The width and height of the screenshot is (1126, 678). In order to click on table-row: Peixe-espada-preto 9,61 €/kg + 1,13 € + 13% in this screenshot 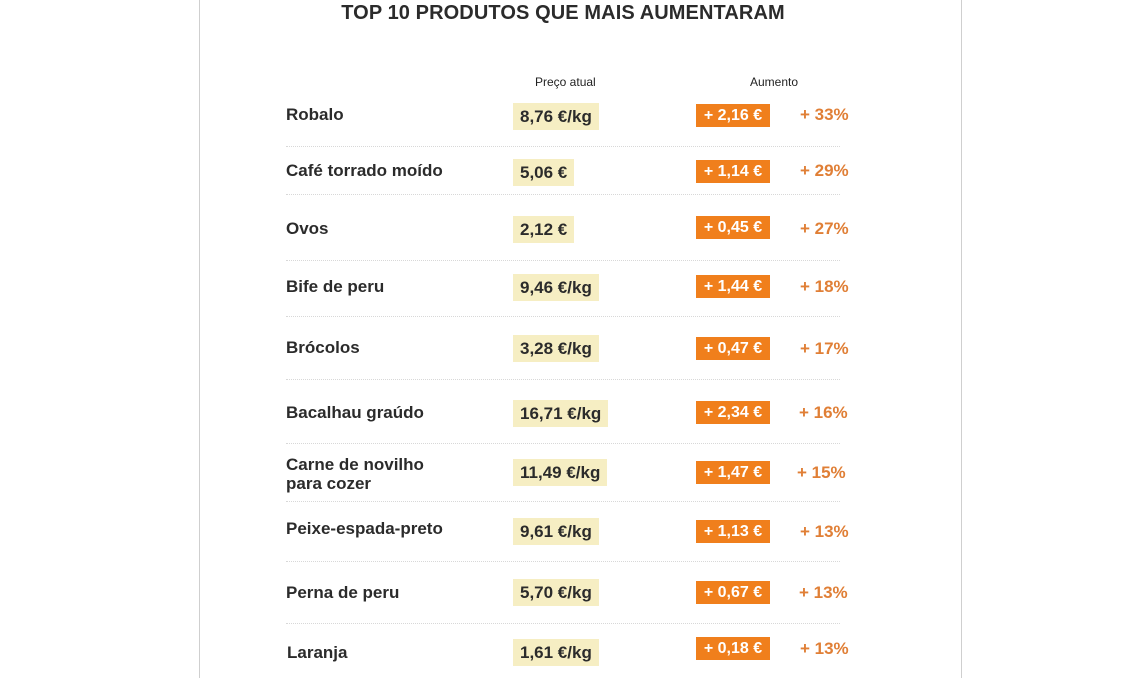, I will do `click(567, 540)`.